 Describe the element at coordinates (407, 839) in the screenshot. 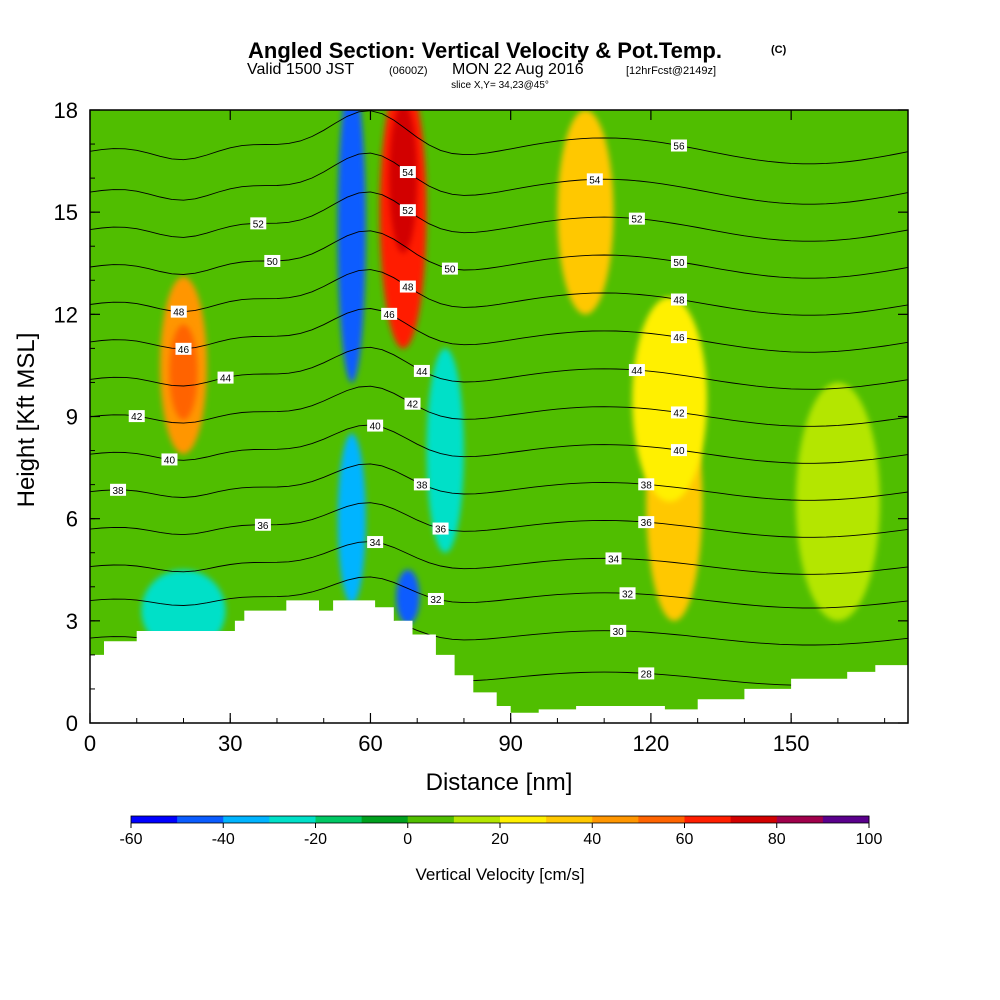

I see `colorbar-tick-label: 0` at that location.